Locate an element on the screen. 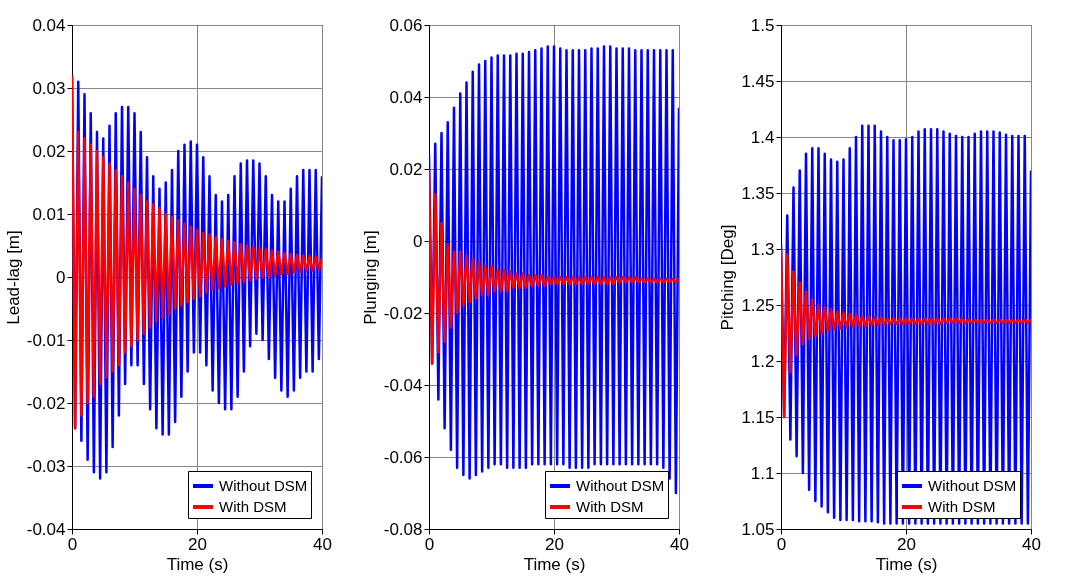 The width and height of the screenshot is (1071, 577). y-tick-label: 1.3 is located at coordinates (762, 249).